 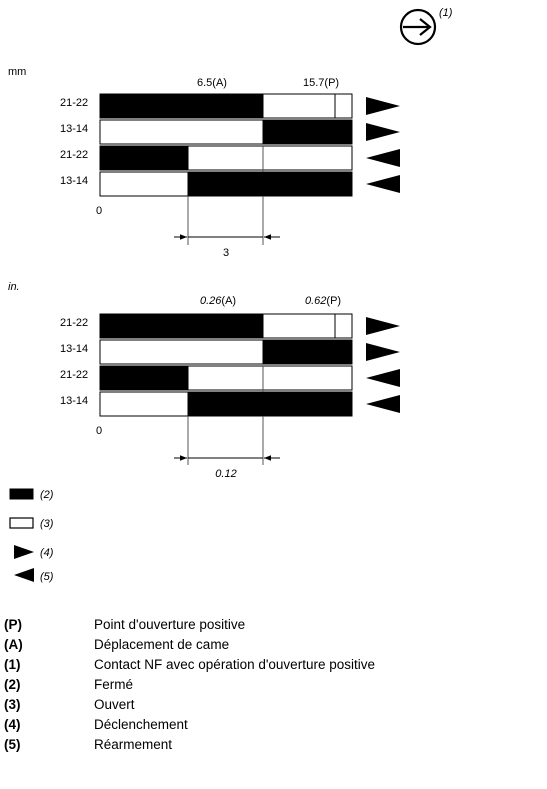 What do you see at coordinates (274, 644) in the screenshot?
I see `legend-row: (A) Déplacement de came` at bounding box center [274, 644].